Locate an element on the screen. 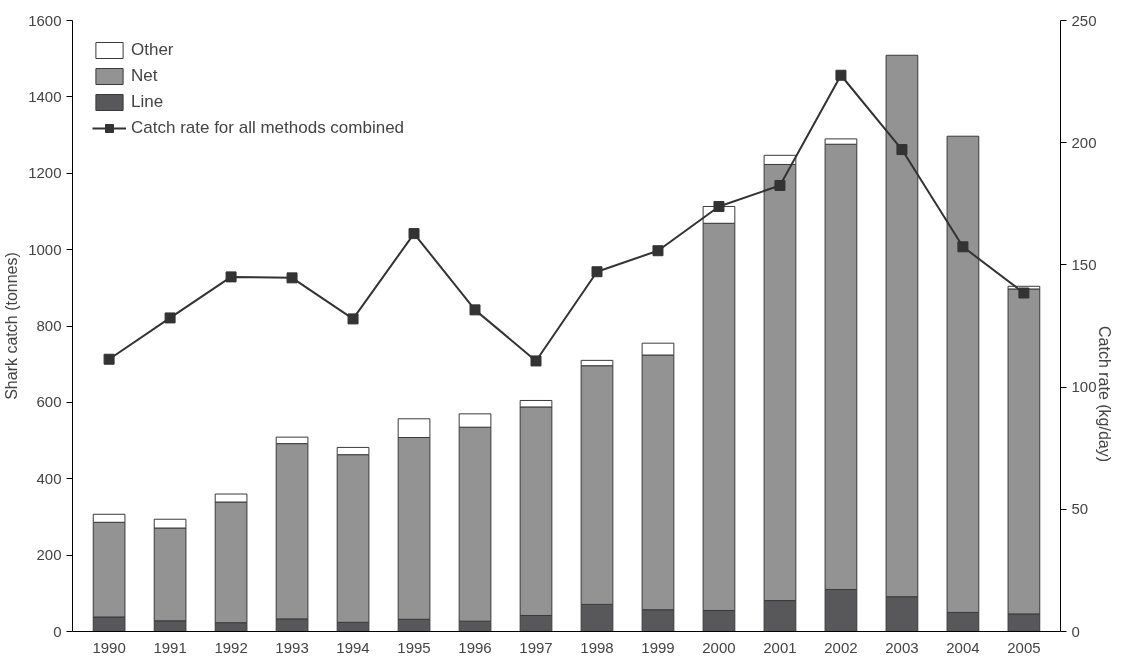  x-tick-label: 1999 is located at coordinates (658, 647).